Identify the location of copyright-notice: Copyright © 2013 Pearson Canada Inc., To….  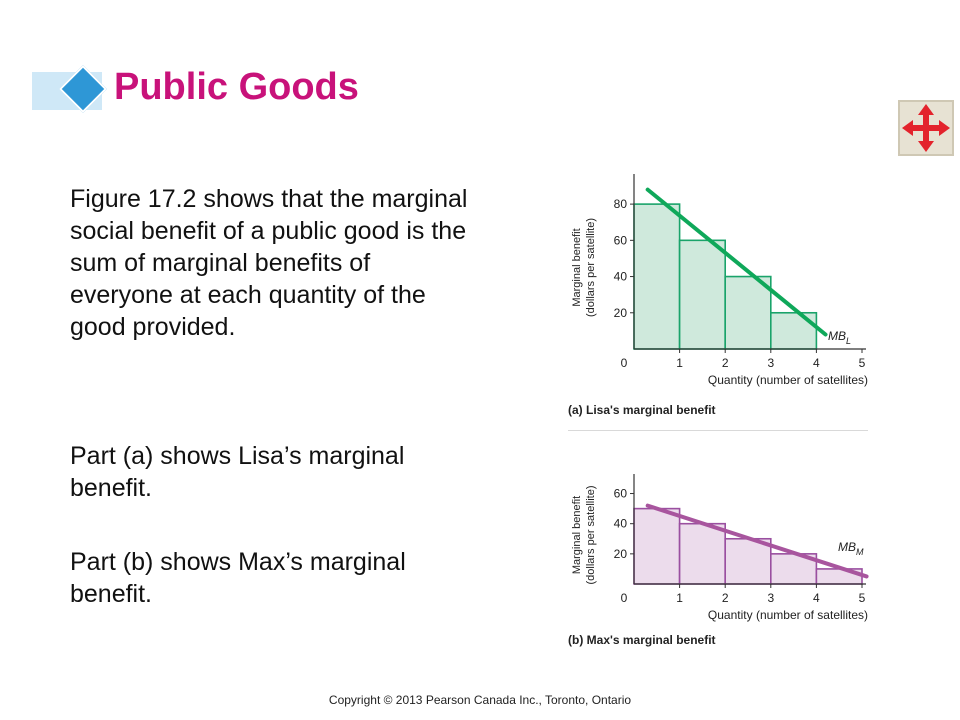
(480, 700).